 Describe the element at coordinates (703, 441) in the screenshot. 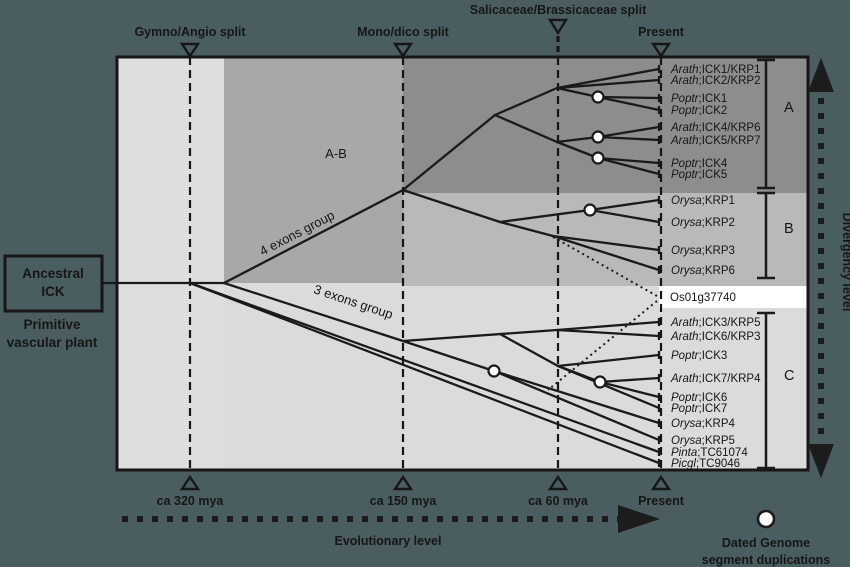

I see `gene-label: Orysa;KRP5` at that location.